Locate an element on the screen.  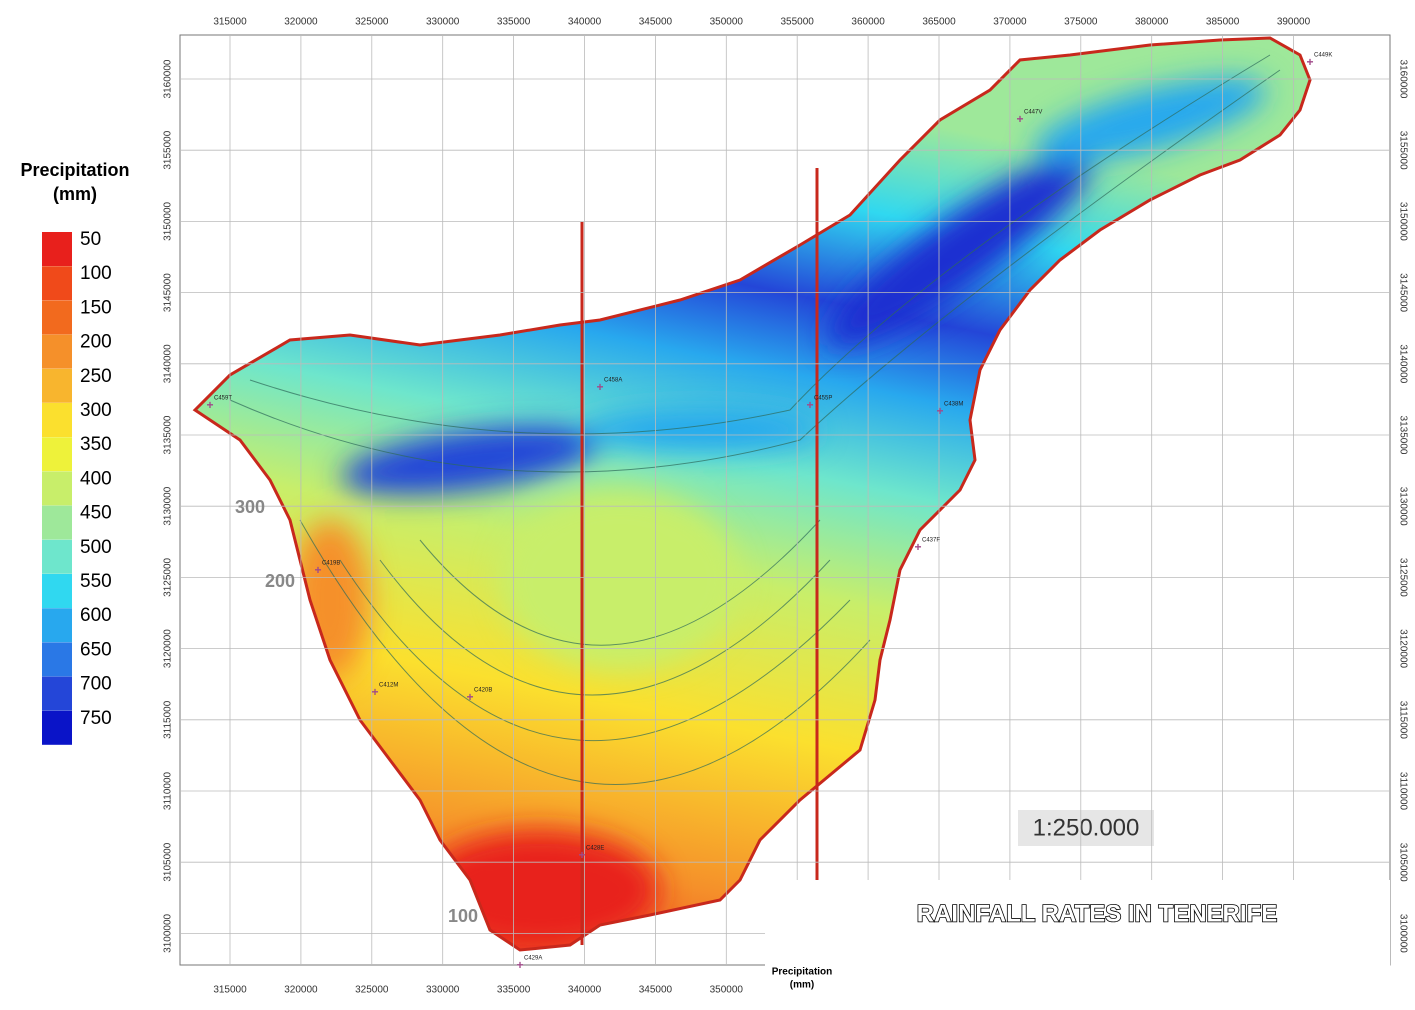
contour-label: 100 is located at coordinates (463, 916).